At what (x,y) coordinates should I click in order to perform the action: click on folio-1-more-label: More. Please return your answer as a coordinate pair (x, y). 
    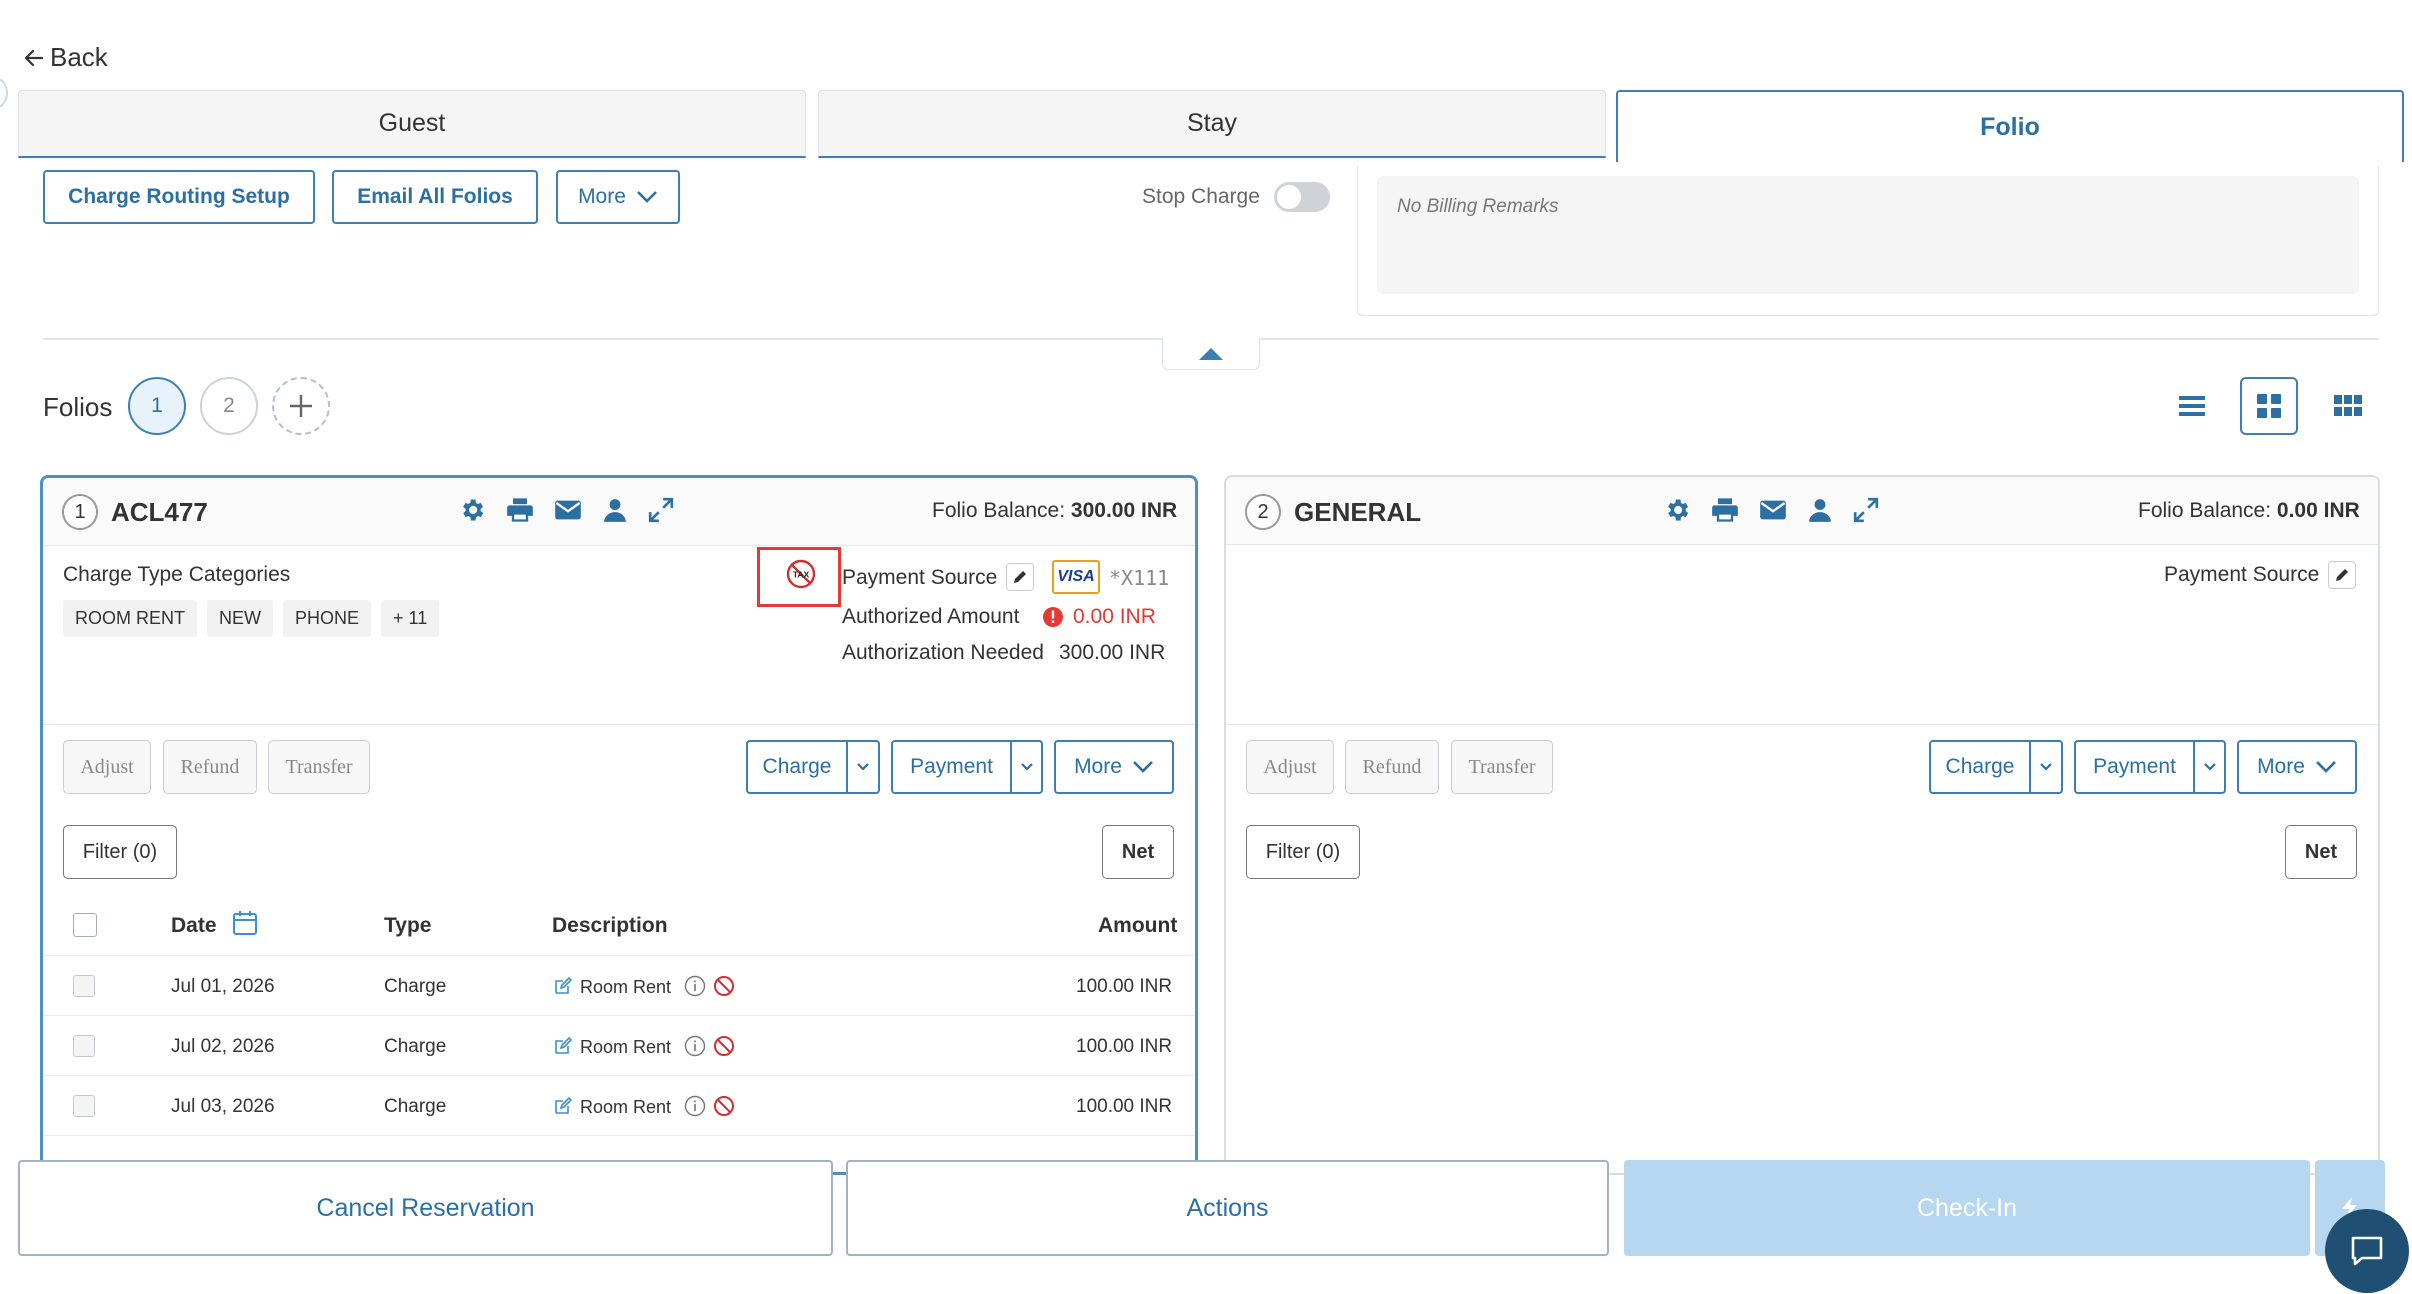
    Looking at the image, I should click on (1098, 766).